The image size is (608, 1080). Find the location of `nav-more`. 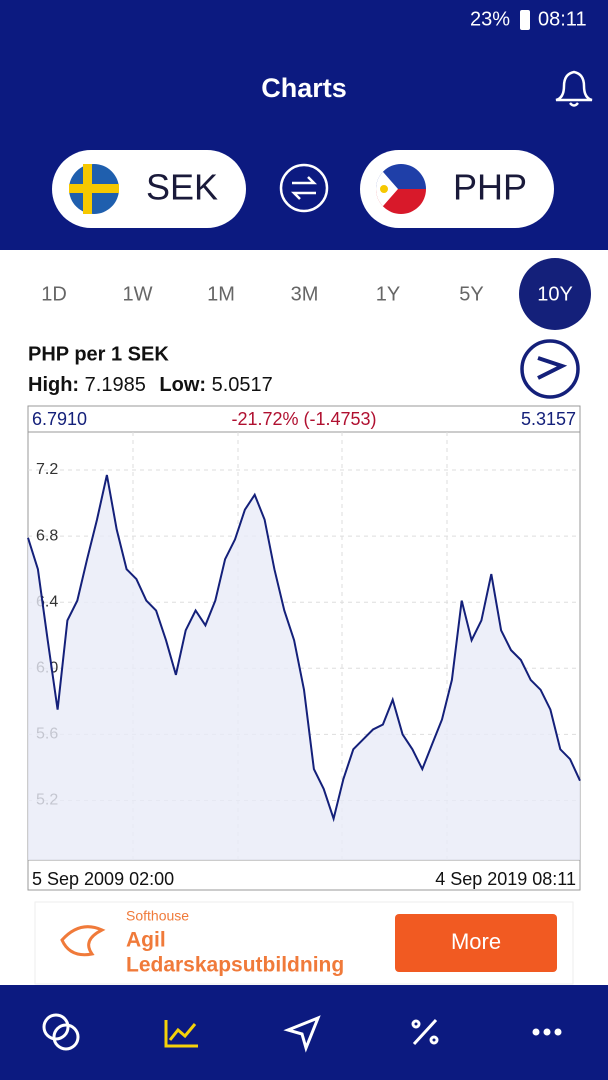

nav-more is located at coordinates (547, 1032).